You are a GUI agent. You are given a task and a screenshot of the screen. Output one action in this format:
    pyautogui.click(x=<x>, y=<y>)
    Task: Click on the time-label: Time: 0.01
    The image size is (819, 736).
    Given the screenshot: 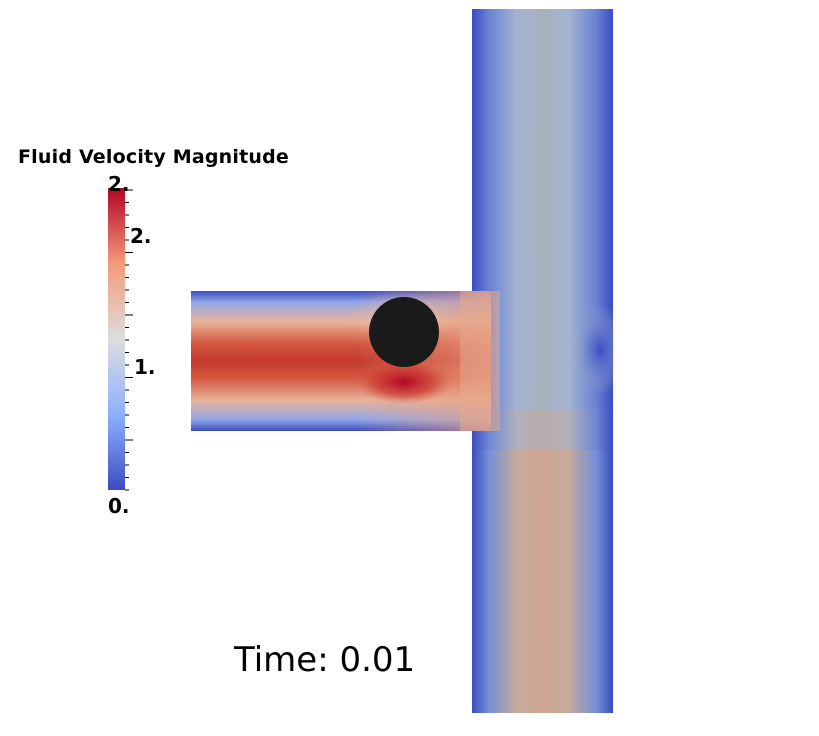 What is the action you would take?
    pyautogui.click(x=324, y=660)
    